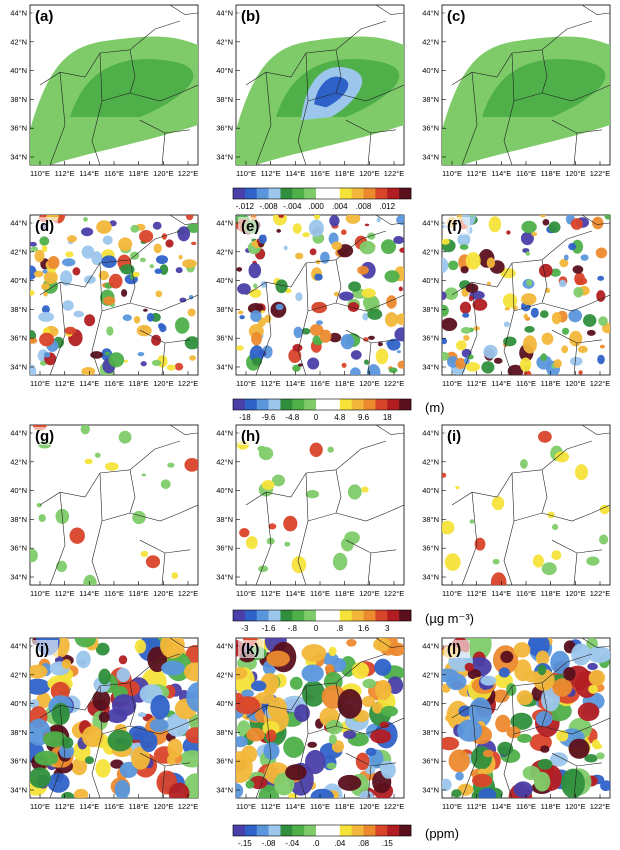  I want to click on panel-label: (h), so click(250, 436).